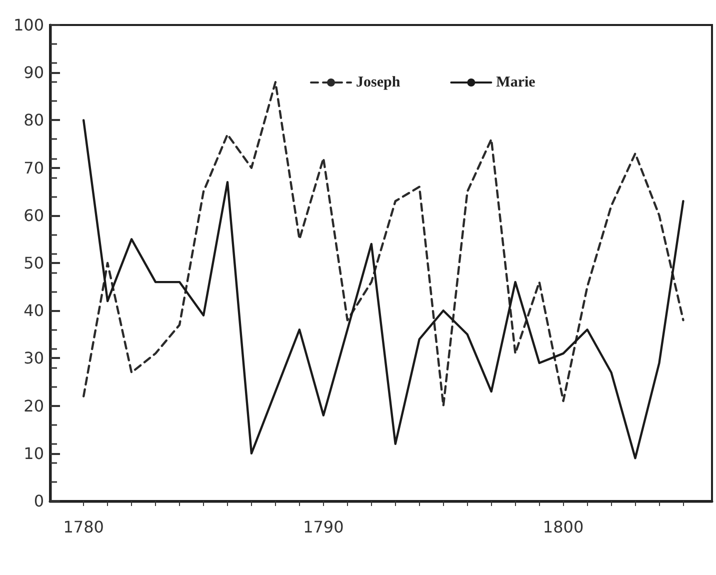 The image size is (716, 575). I want to click on y-tick-label: 80, so click(34, 120).